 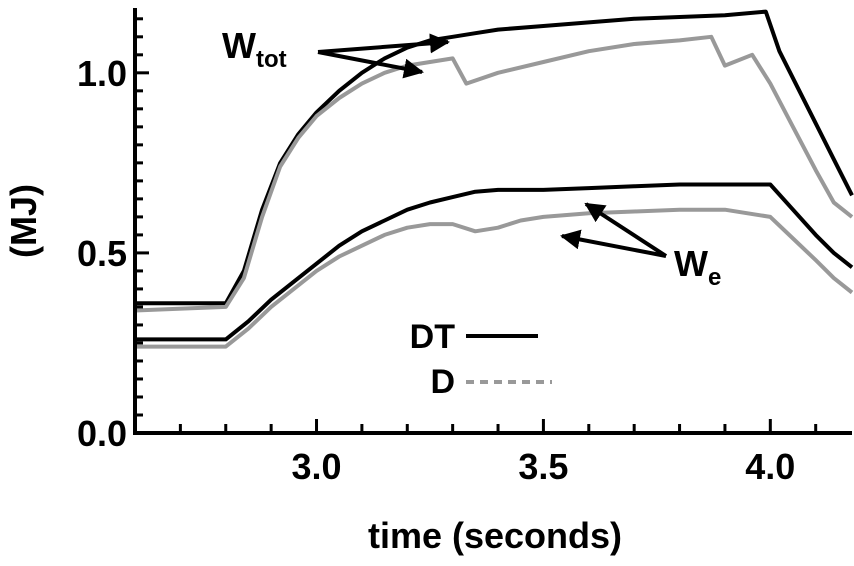 I want to click on annotation-wtot-arrow-upper, so click(x=383, y=43).